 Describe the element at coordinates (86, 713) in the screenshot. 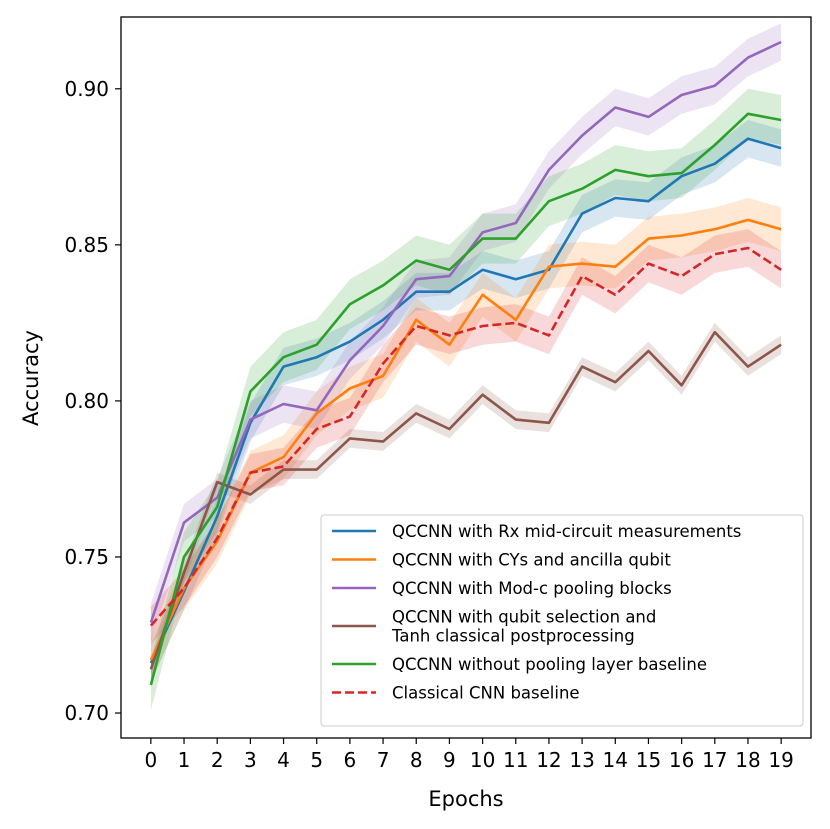

I see `y-tick-label: 0.70` at that location.